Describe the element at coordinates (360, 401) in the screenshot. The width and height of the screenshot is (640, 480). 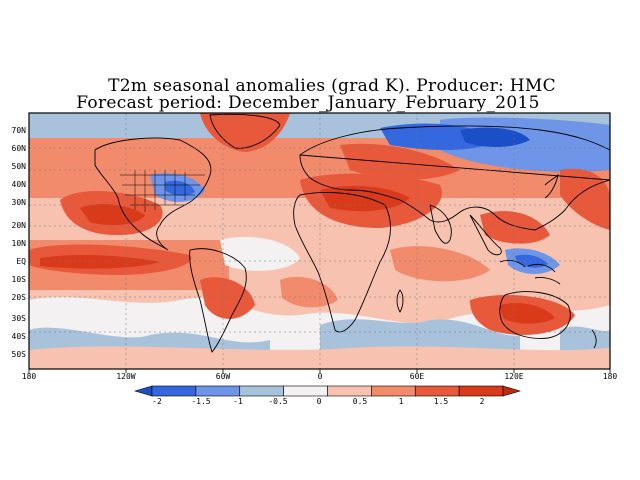
I see `colorbar-label: 0.5` at that location.